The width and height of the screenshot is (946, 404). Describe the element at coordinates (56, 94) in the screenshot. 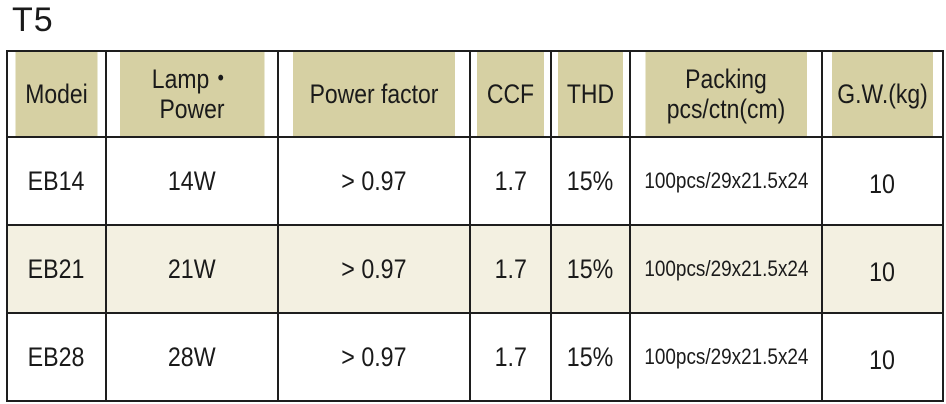

I see `header-model: Modei` at that location.